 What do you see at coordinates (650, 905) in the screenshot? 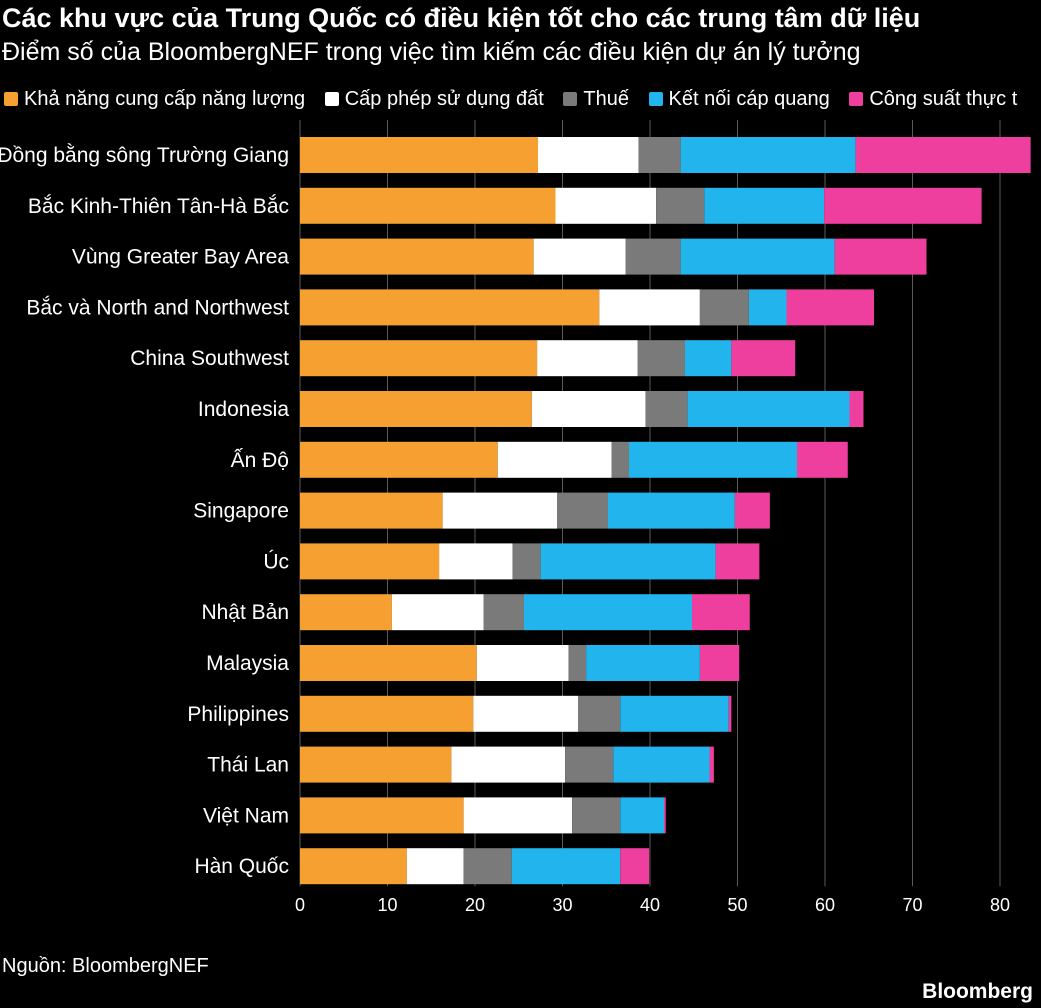
I see `x-tick-label-40: 40` at bounding box center [650, 905].